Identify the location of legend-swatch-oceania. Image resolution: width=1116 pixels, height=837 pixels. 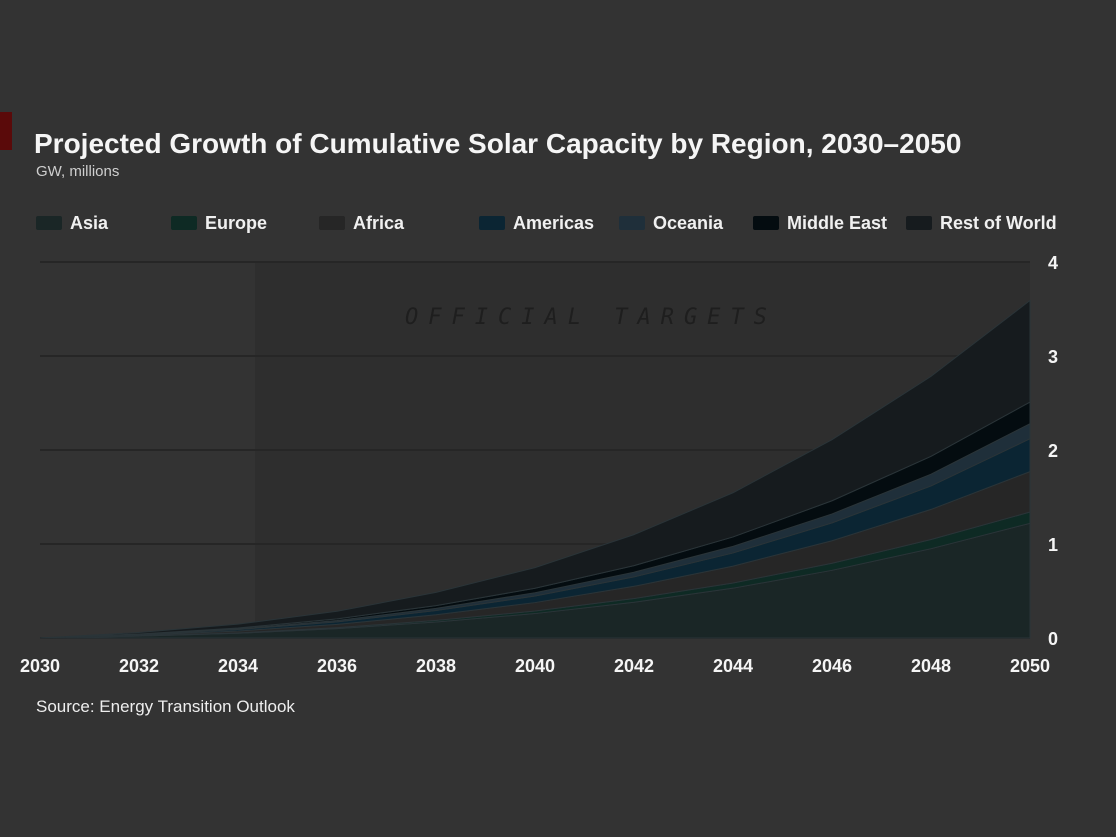
(632, 223).